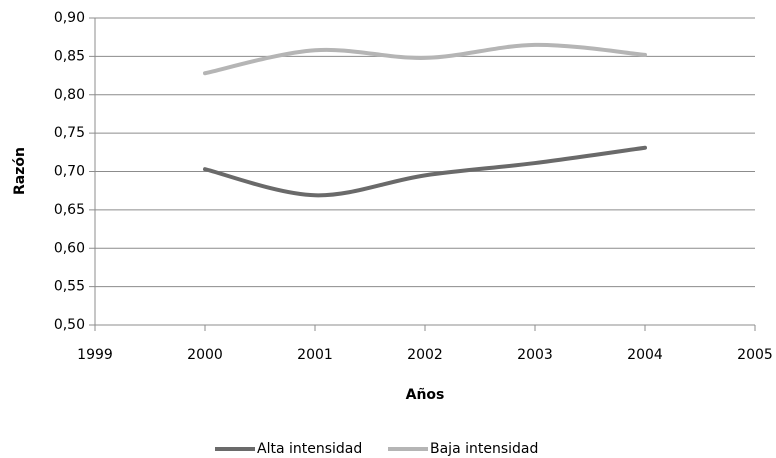 The width and height of the screenshot is (776, 458). I want to click on y-tick-label: 0,50, so click(69, 325).